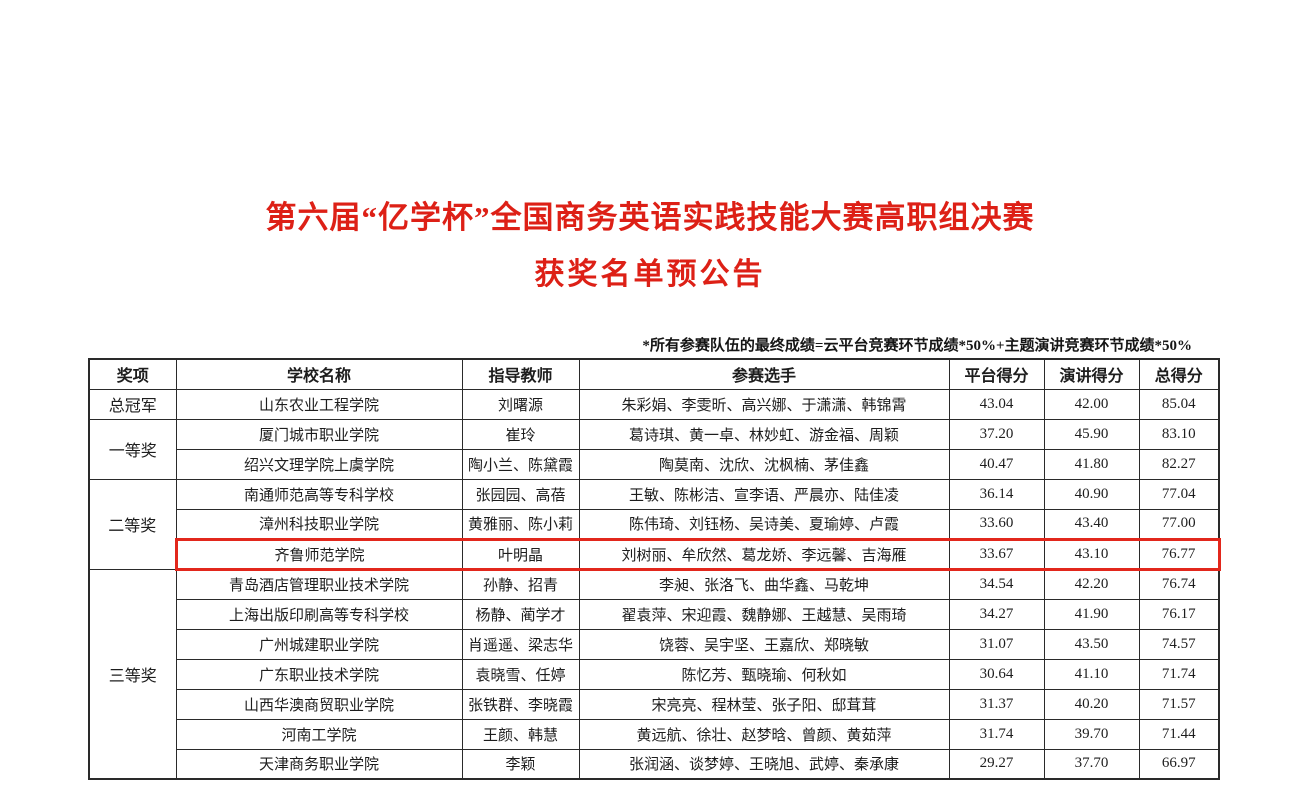  Describe the element at coordinates (520, 584) in the screenshot. I see `teacher-cell: 孙静、招青` at that location.